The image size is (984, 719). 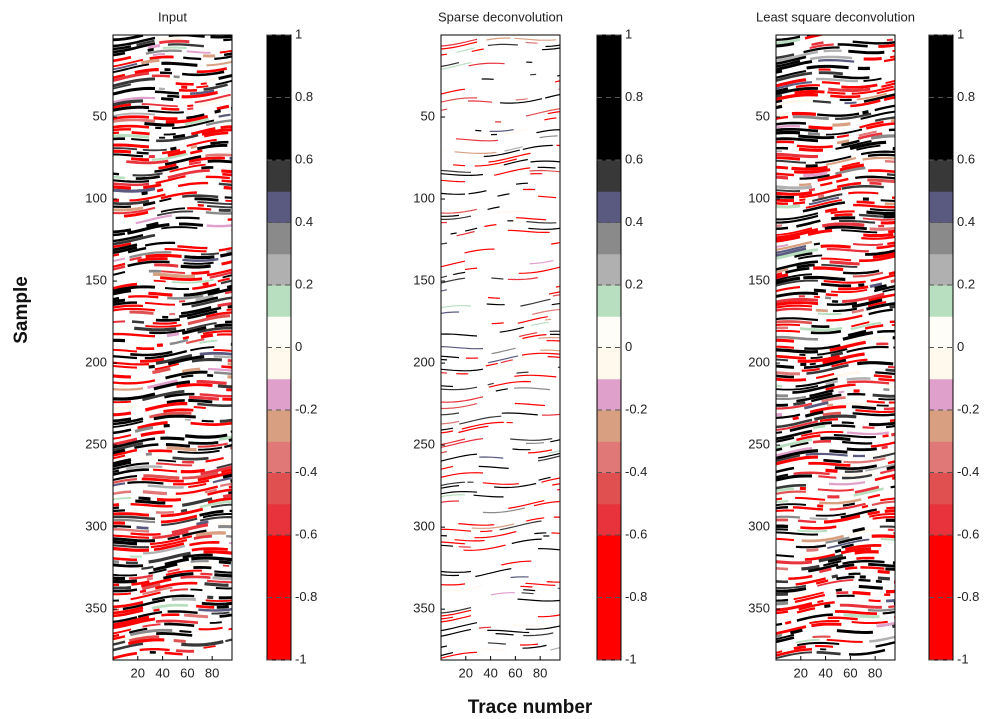 I want to click on x-axis-label: Trace number, so click(x=530, y=707).